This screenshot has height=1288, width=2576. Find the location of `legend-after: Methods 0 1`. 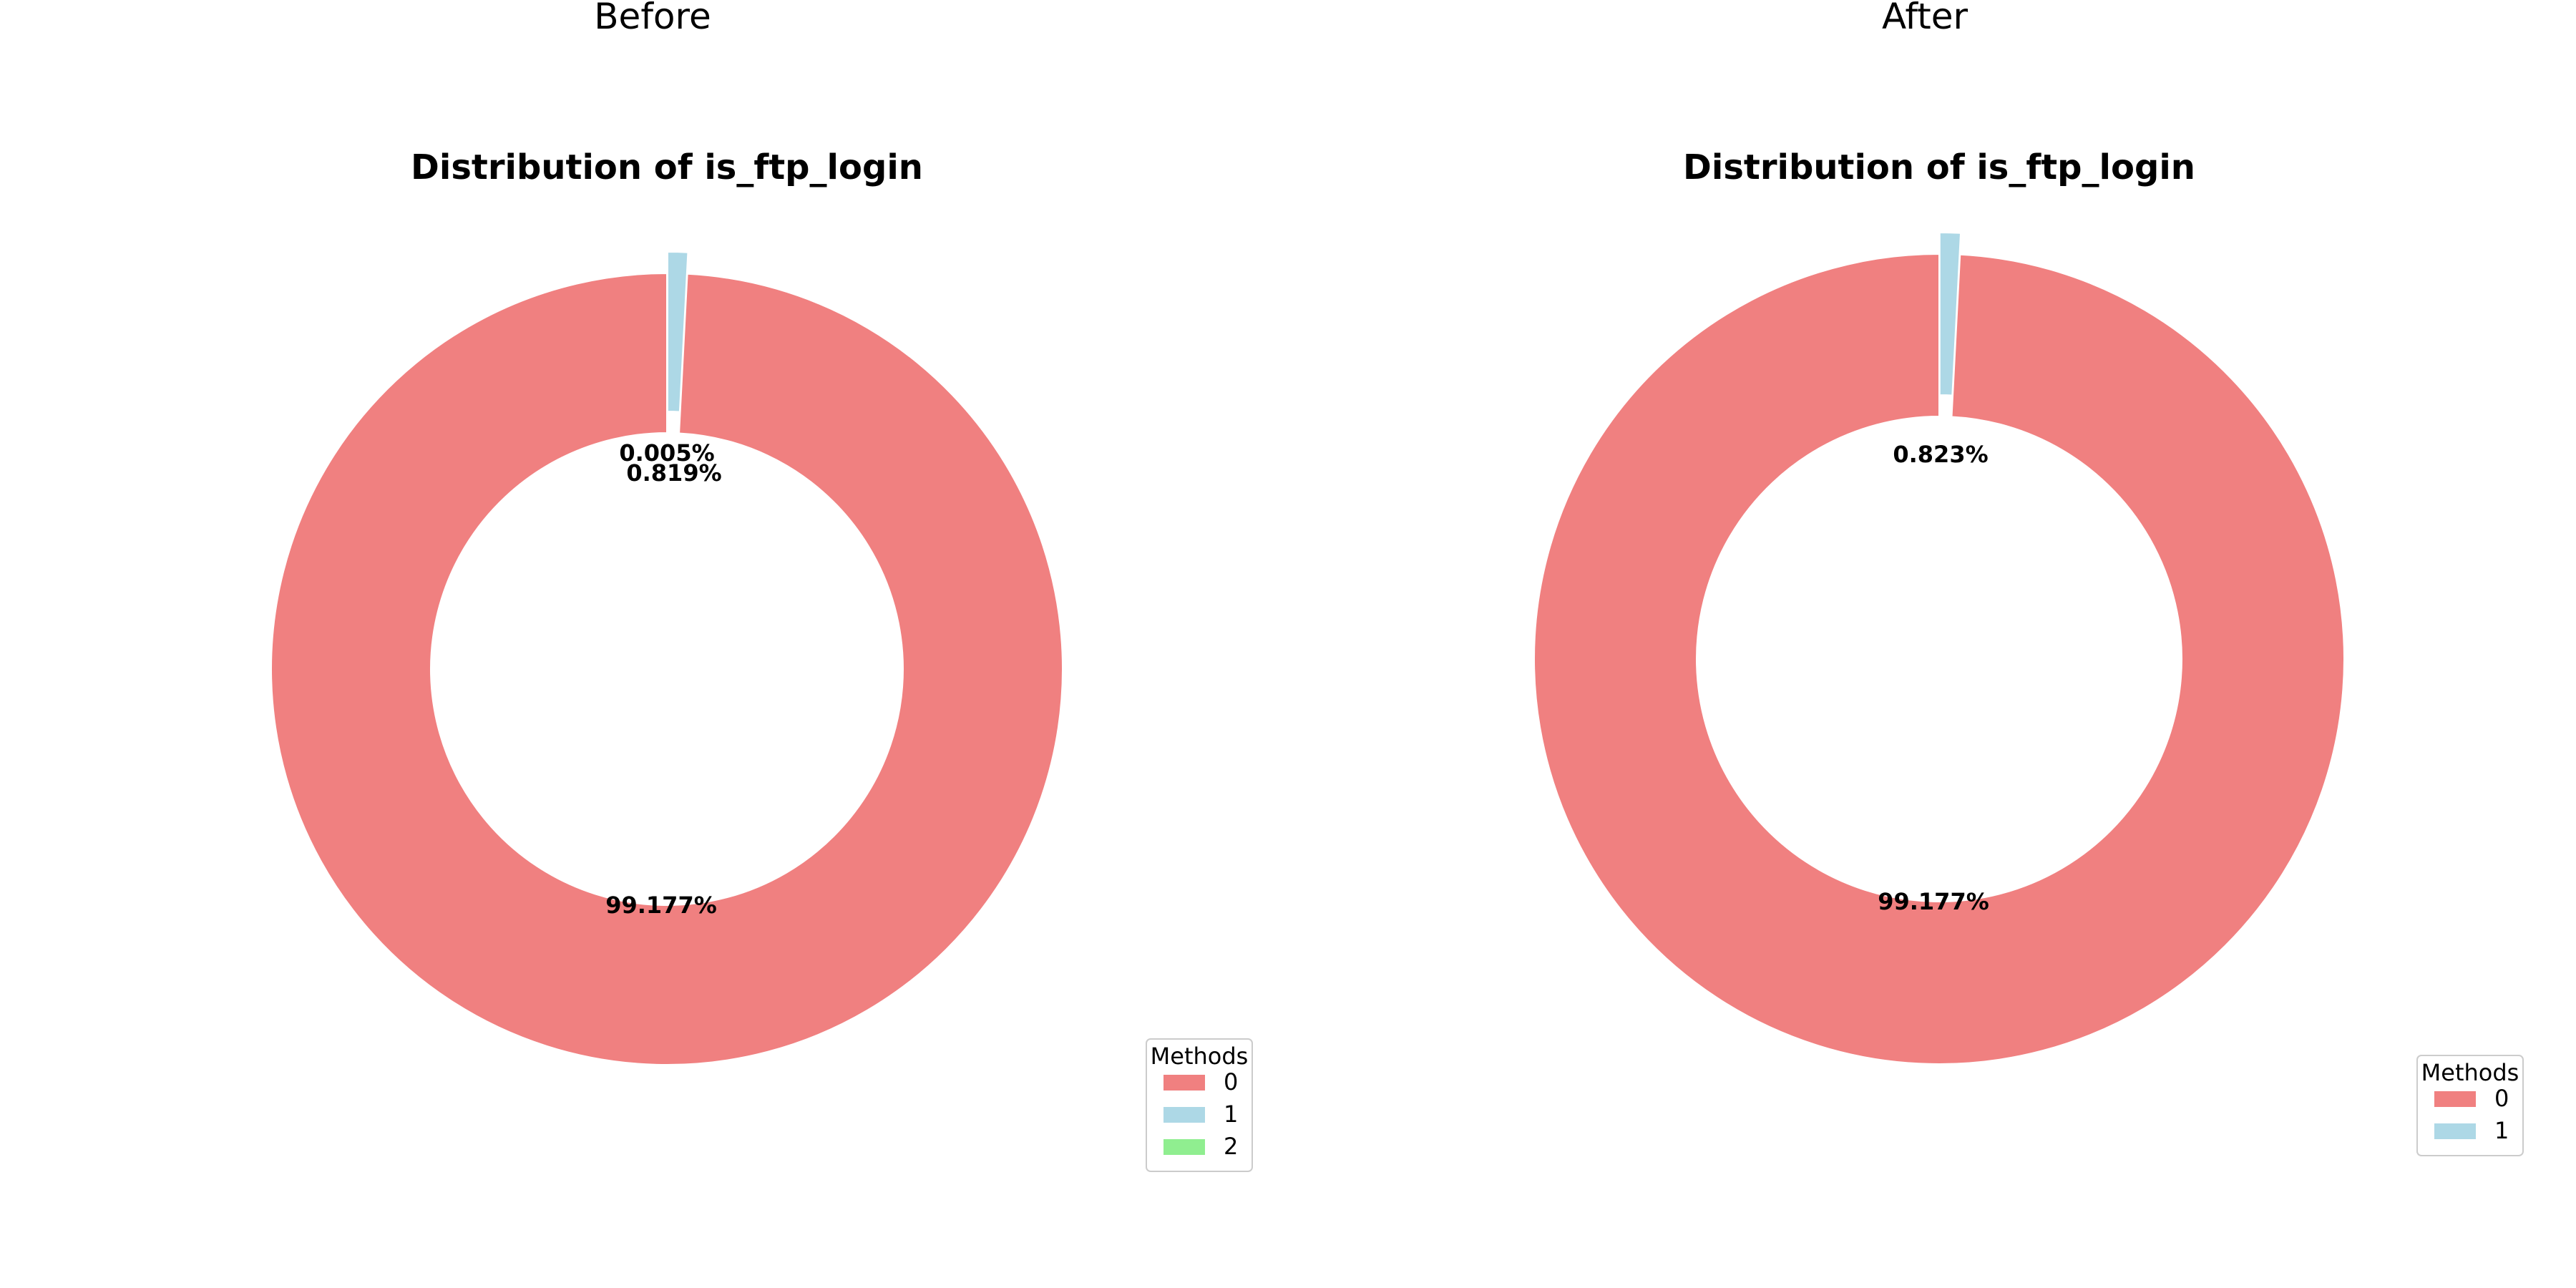

legend-after: Methods 0 1 is located at coordinates (2470, 1105).